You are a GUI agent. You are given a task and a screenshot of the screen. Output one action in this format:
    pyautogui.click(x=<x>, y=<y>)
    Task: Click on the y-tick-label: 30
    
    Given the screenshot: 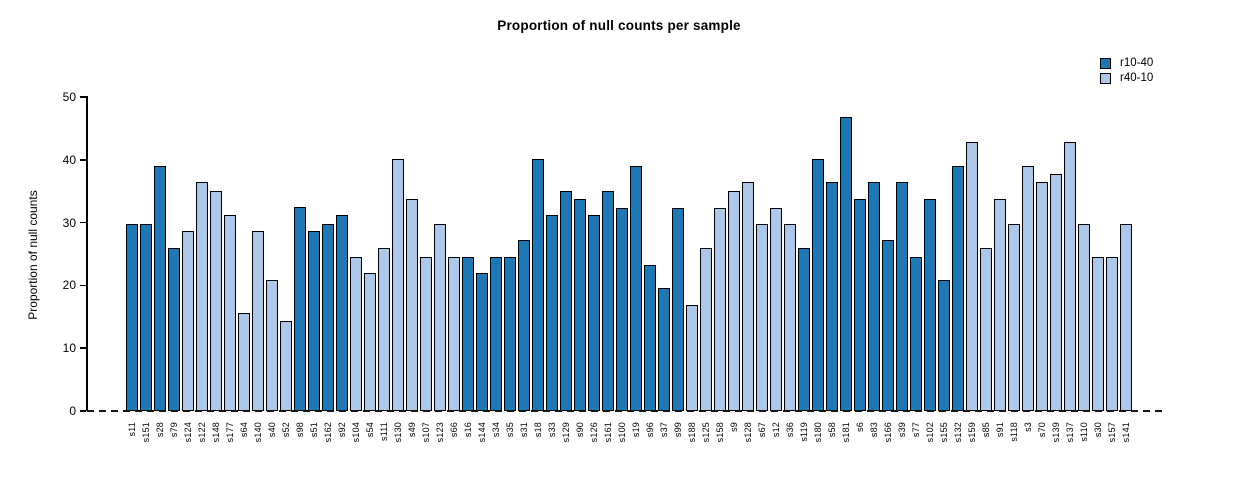 What is the action you would take?
    pyautogui.click(x=69, y=222)
    